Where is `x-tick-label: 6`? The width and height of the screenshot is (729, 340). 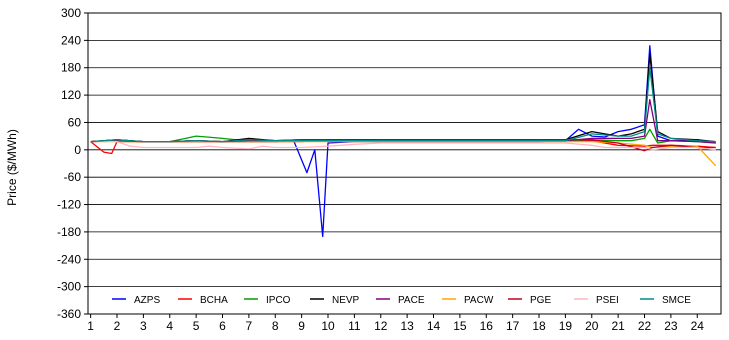
x-tick-label: 6 is located at coordinates (222, 326).